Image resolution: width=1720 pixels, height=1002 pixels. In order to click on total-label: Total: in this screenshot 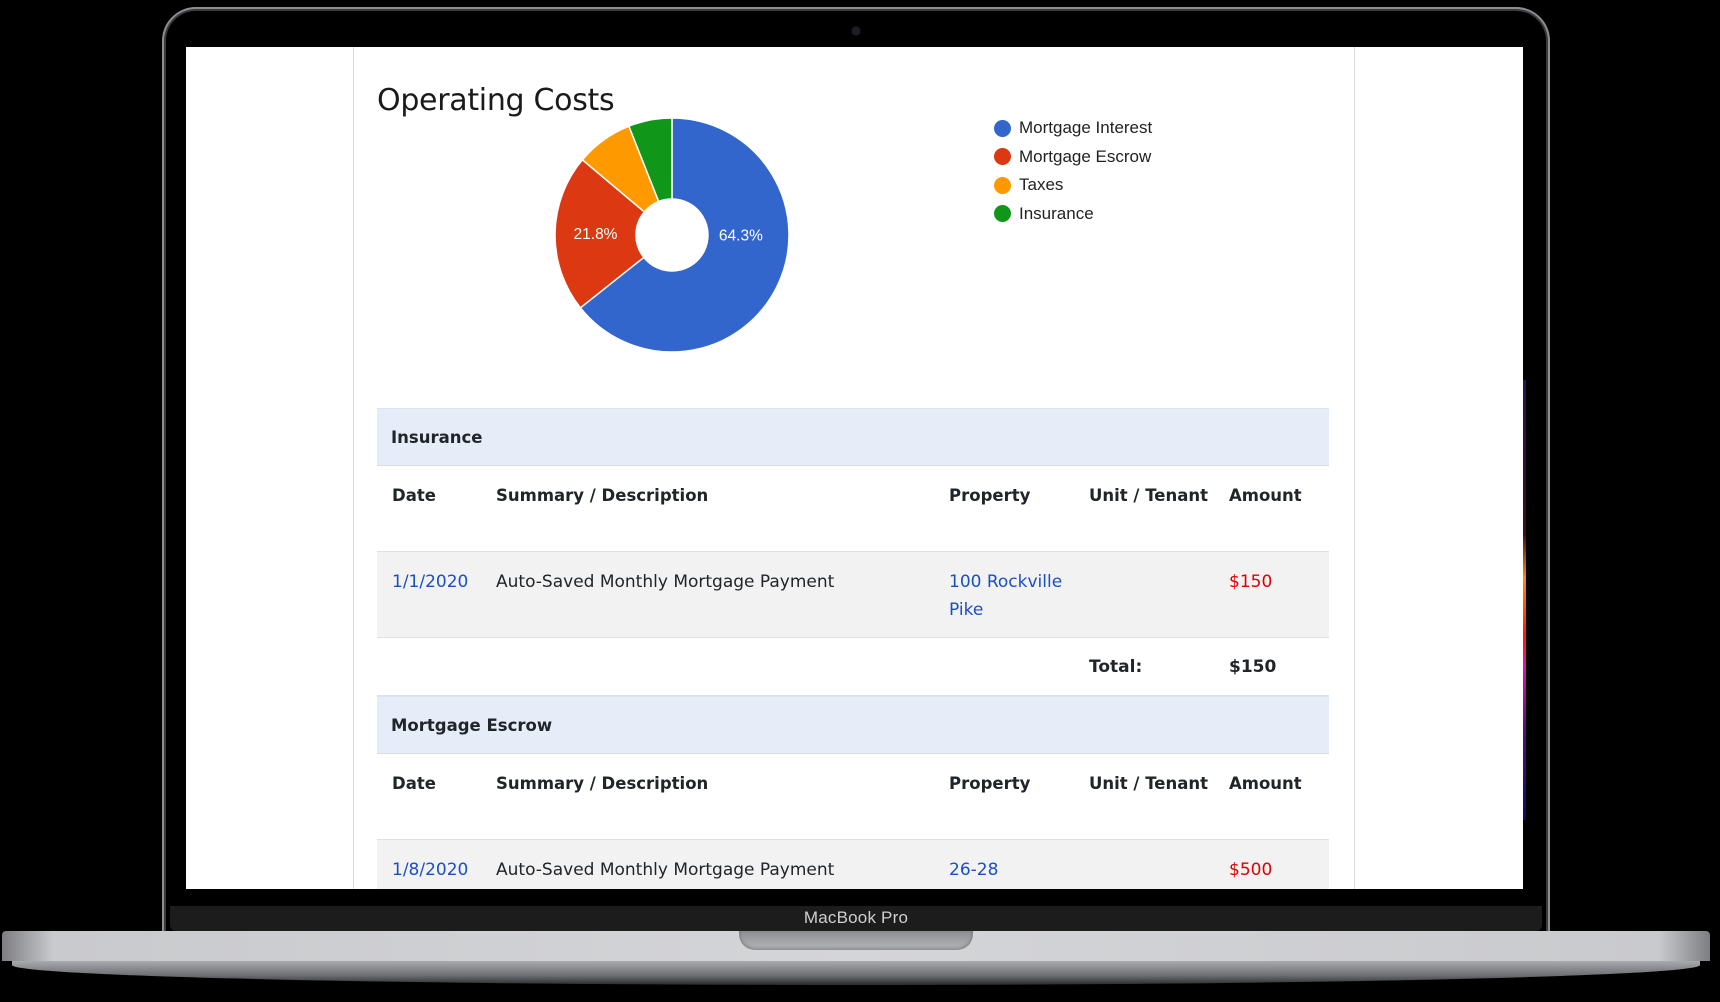, I will do `click(1116, 666)`.